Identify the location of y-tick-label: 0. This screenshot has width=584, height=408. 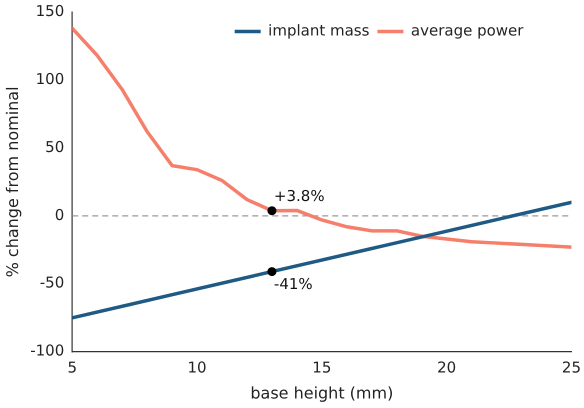
(59, 215).